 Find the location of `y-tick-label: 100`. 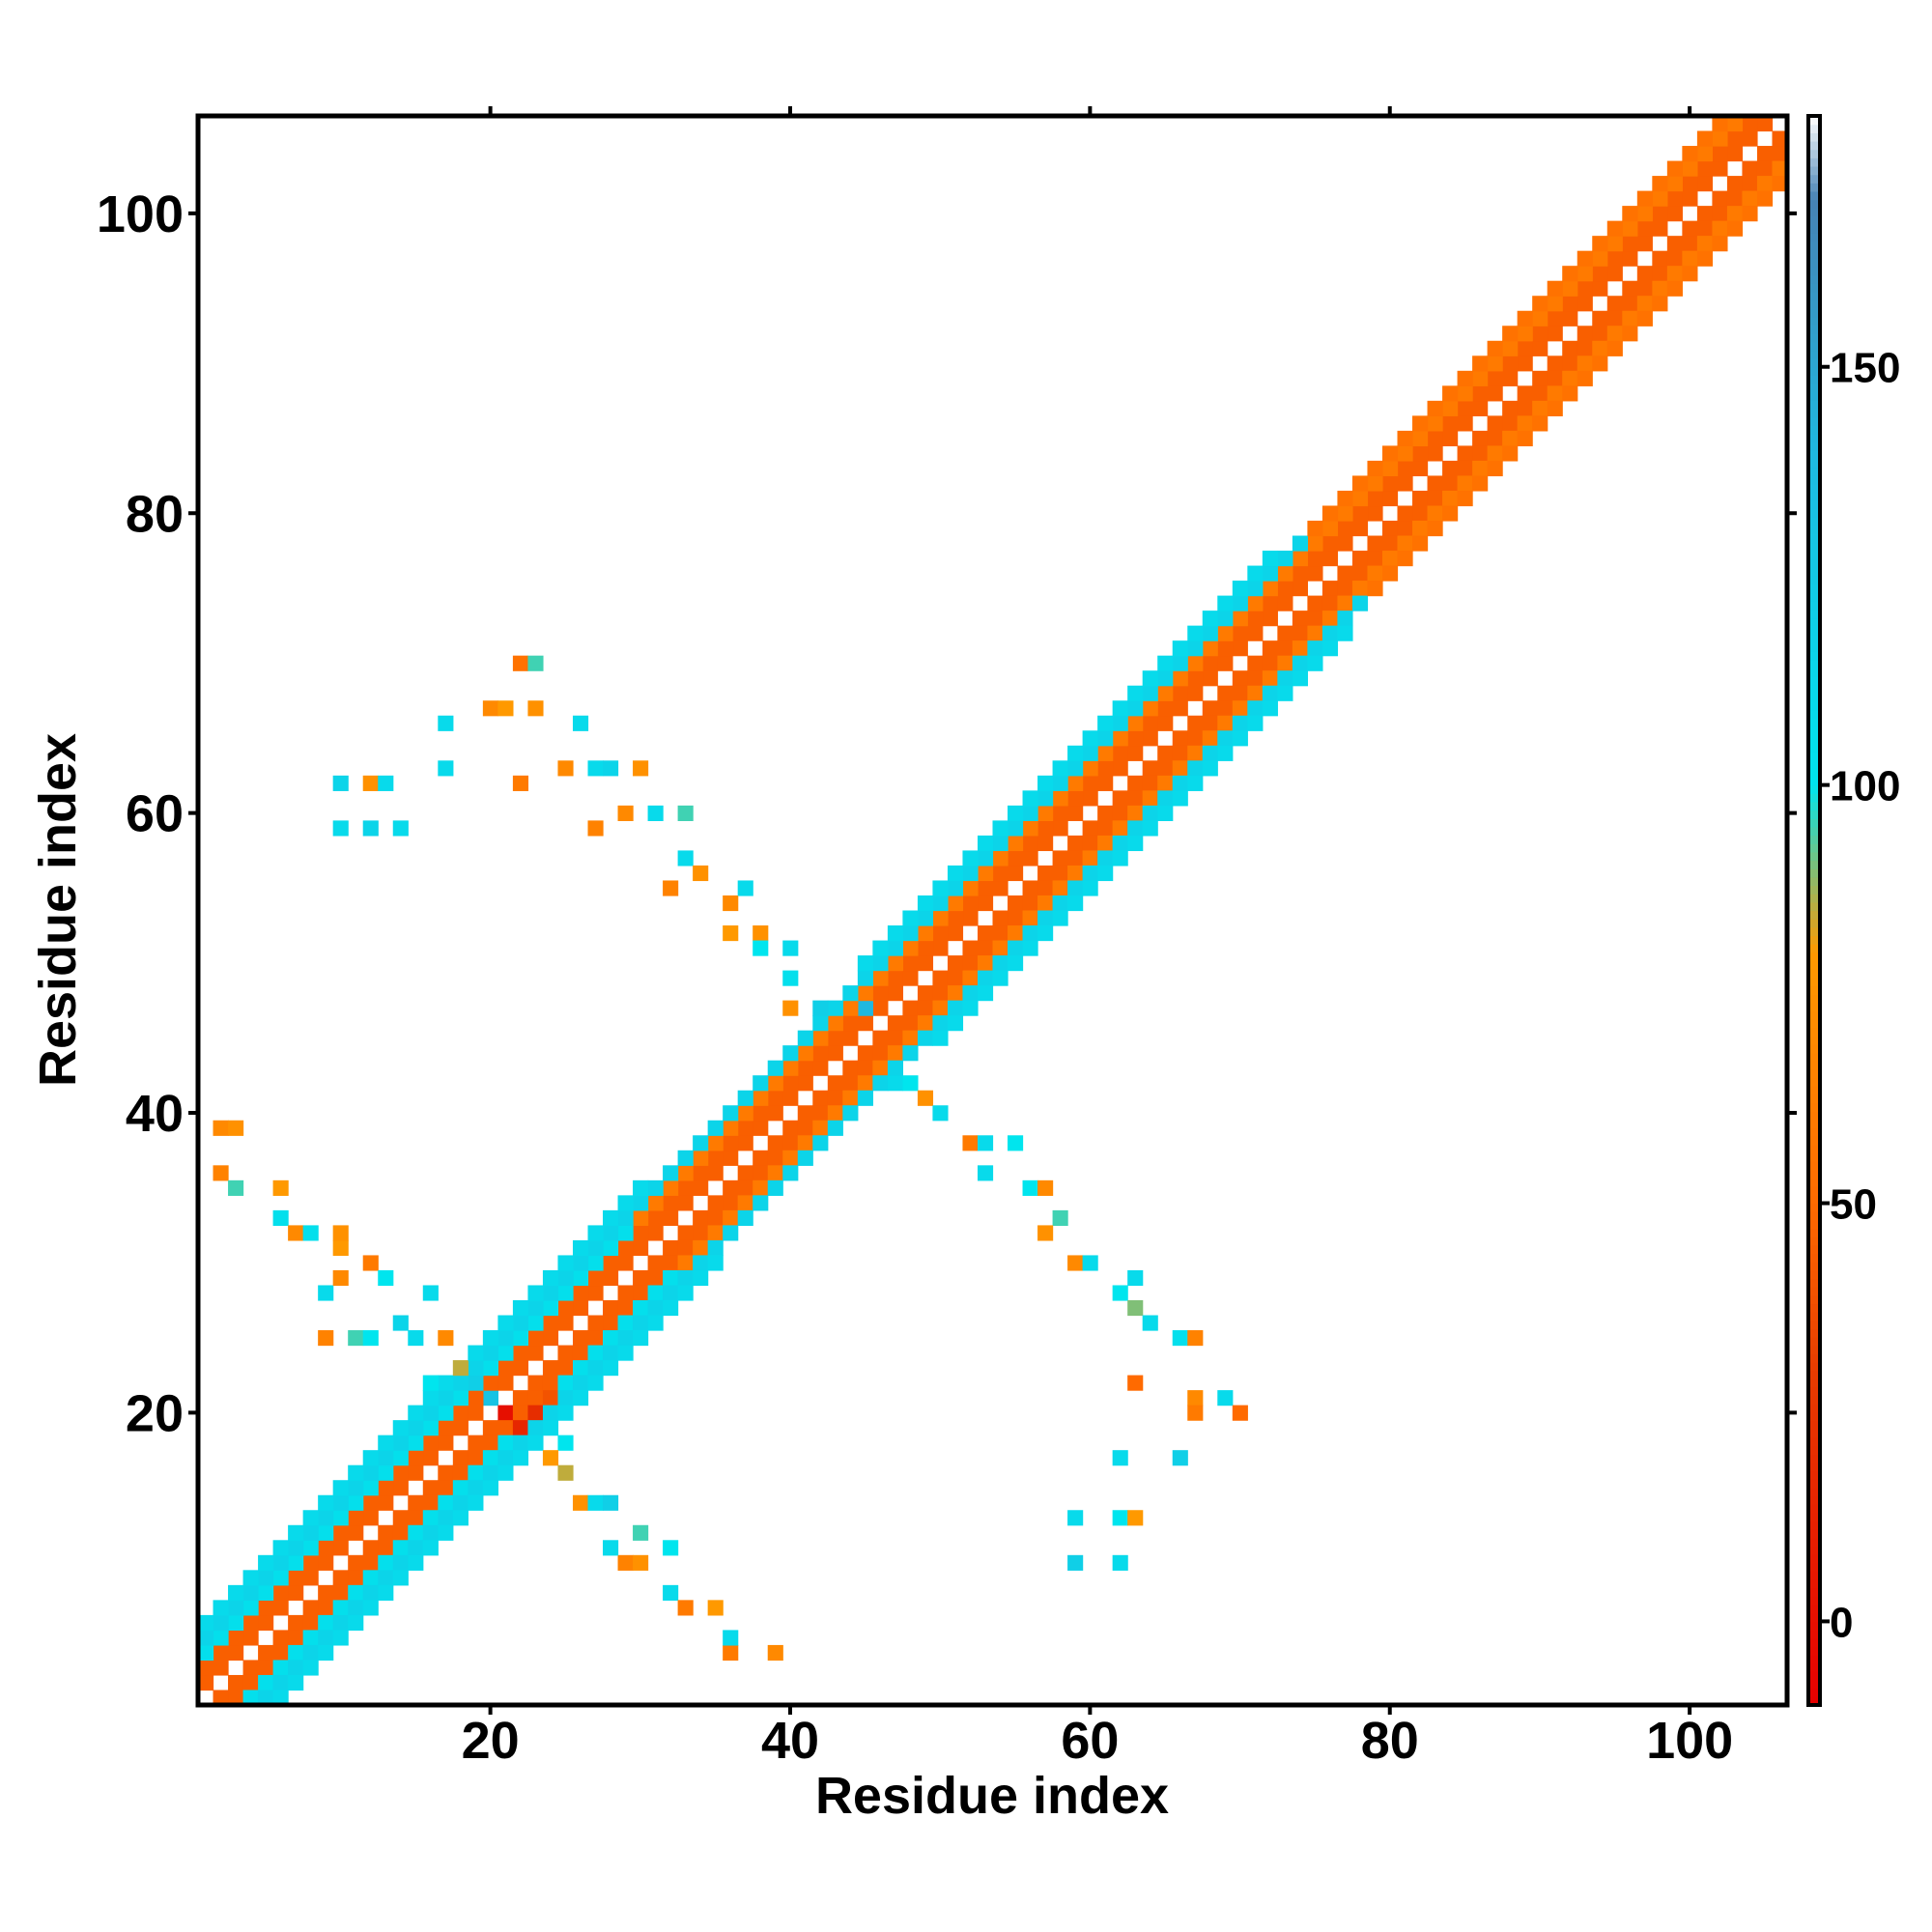

y-tick-label: 100 is located at coordinates (140, 214).